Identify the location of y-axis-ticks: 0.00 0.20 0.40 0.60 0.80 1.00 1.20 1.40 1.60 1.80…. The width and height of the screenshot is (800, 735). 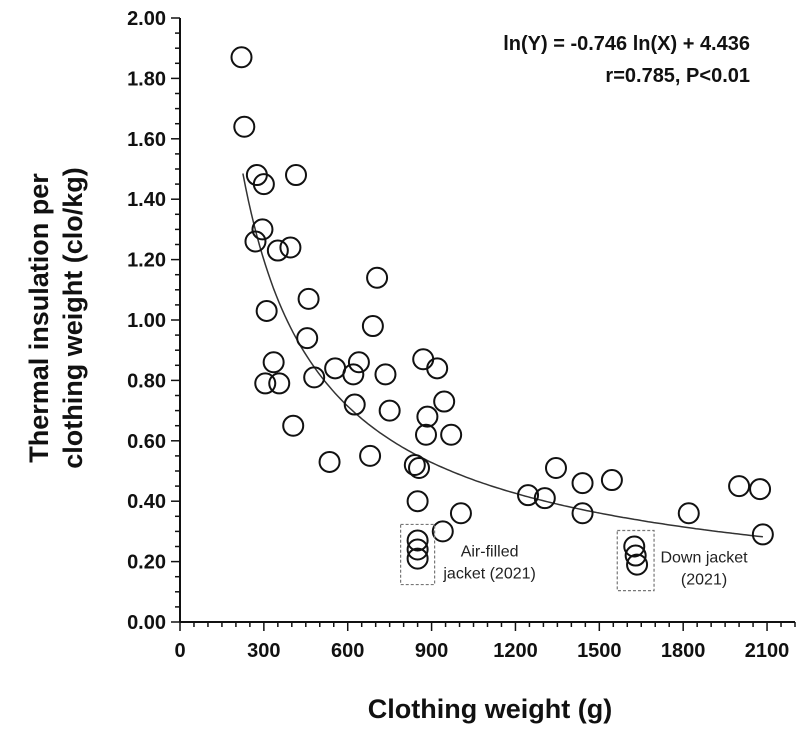
(153, 321).